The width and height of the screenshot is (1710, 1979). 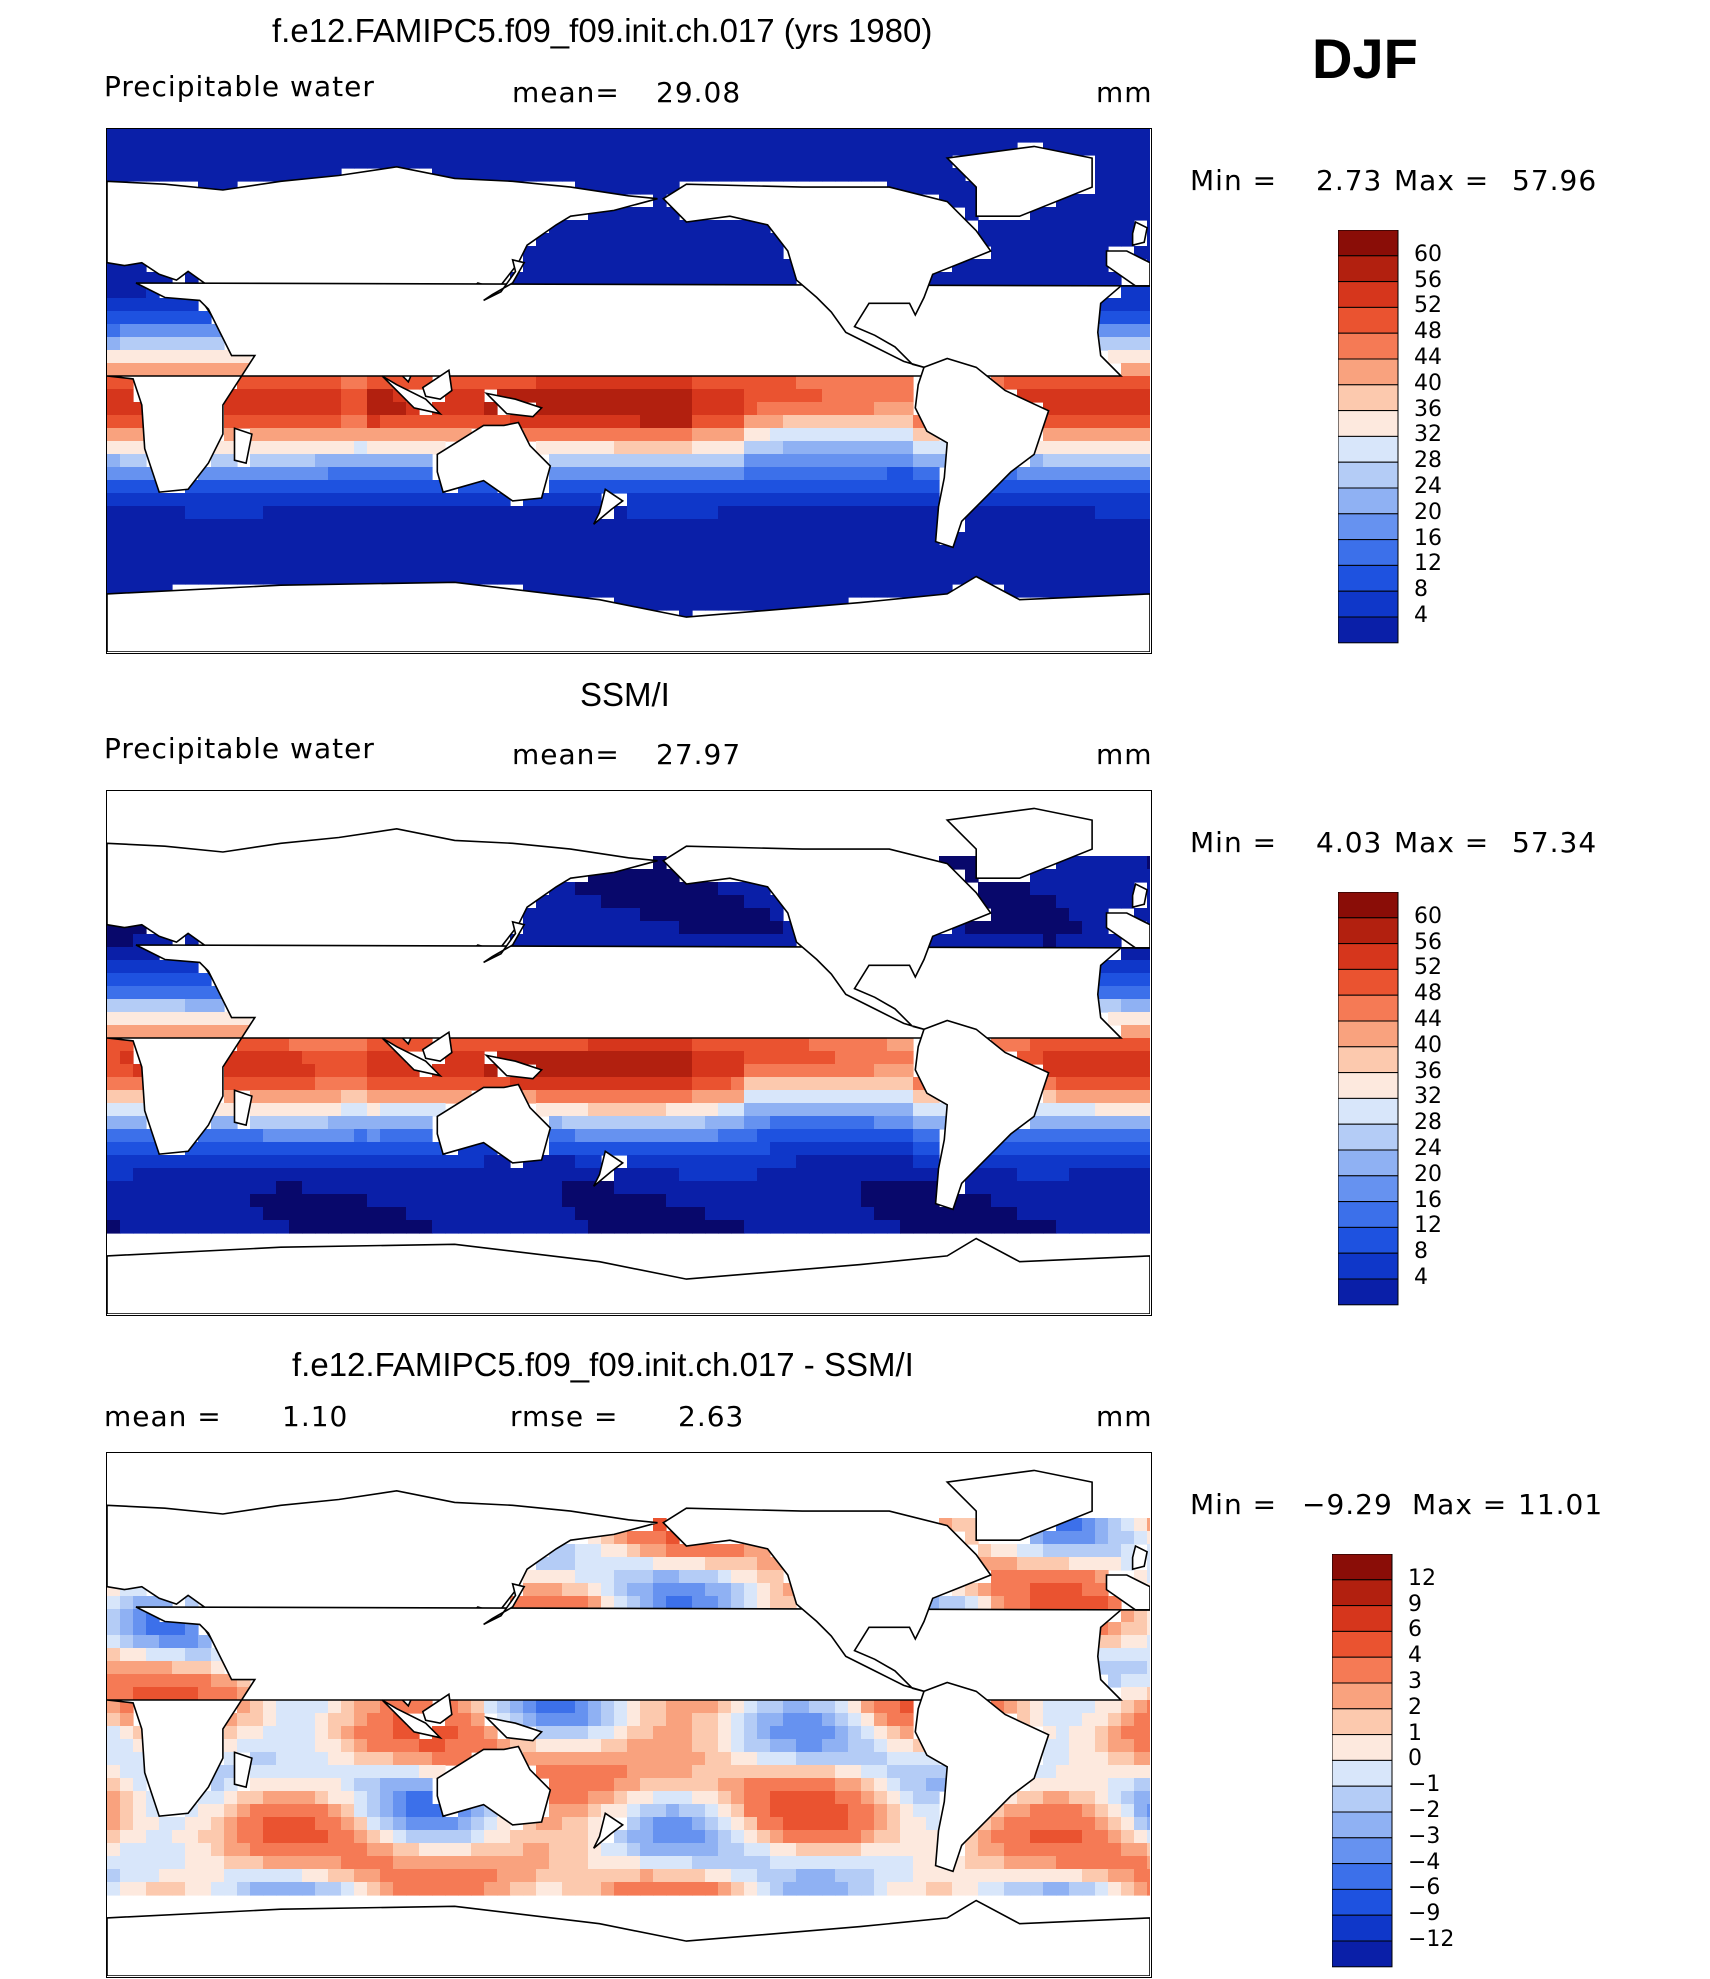 I want to click on coastline, so click(x=1140, y=233).